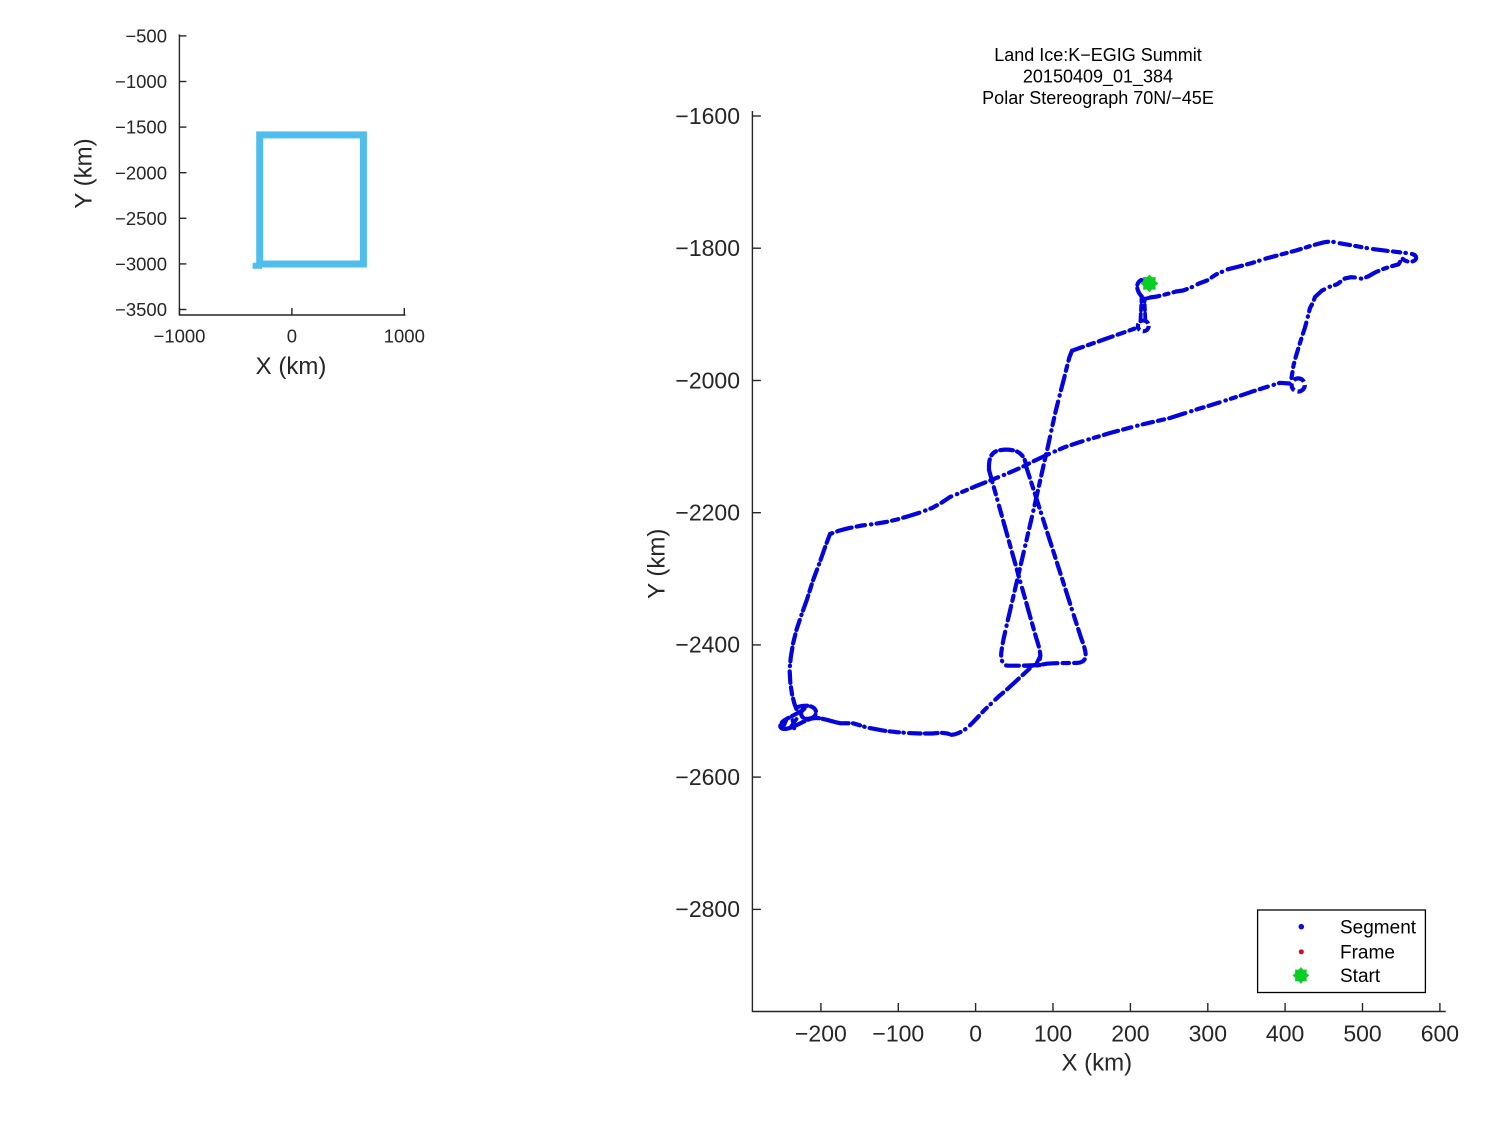  Describe the element at coordinates (141, 264) in the screenshot. I see `svg-text: −3000` at that location.